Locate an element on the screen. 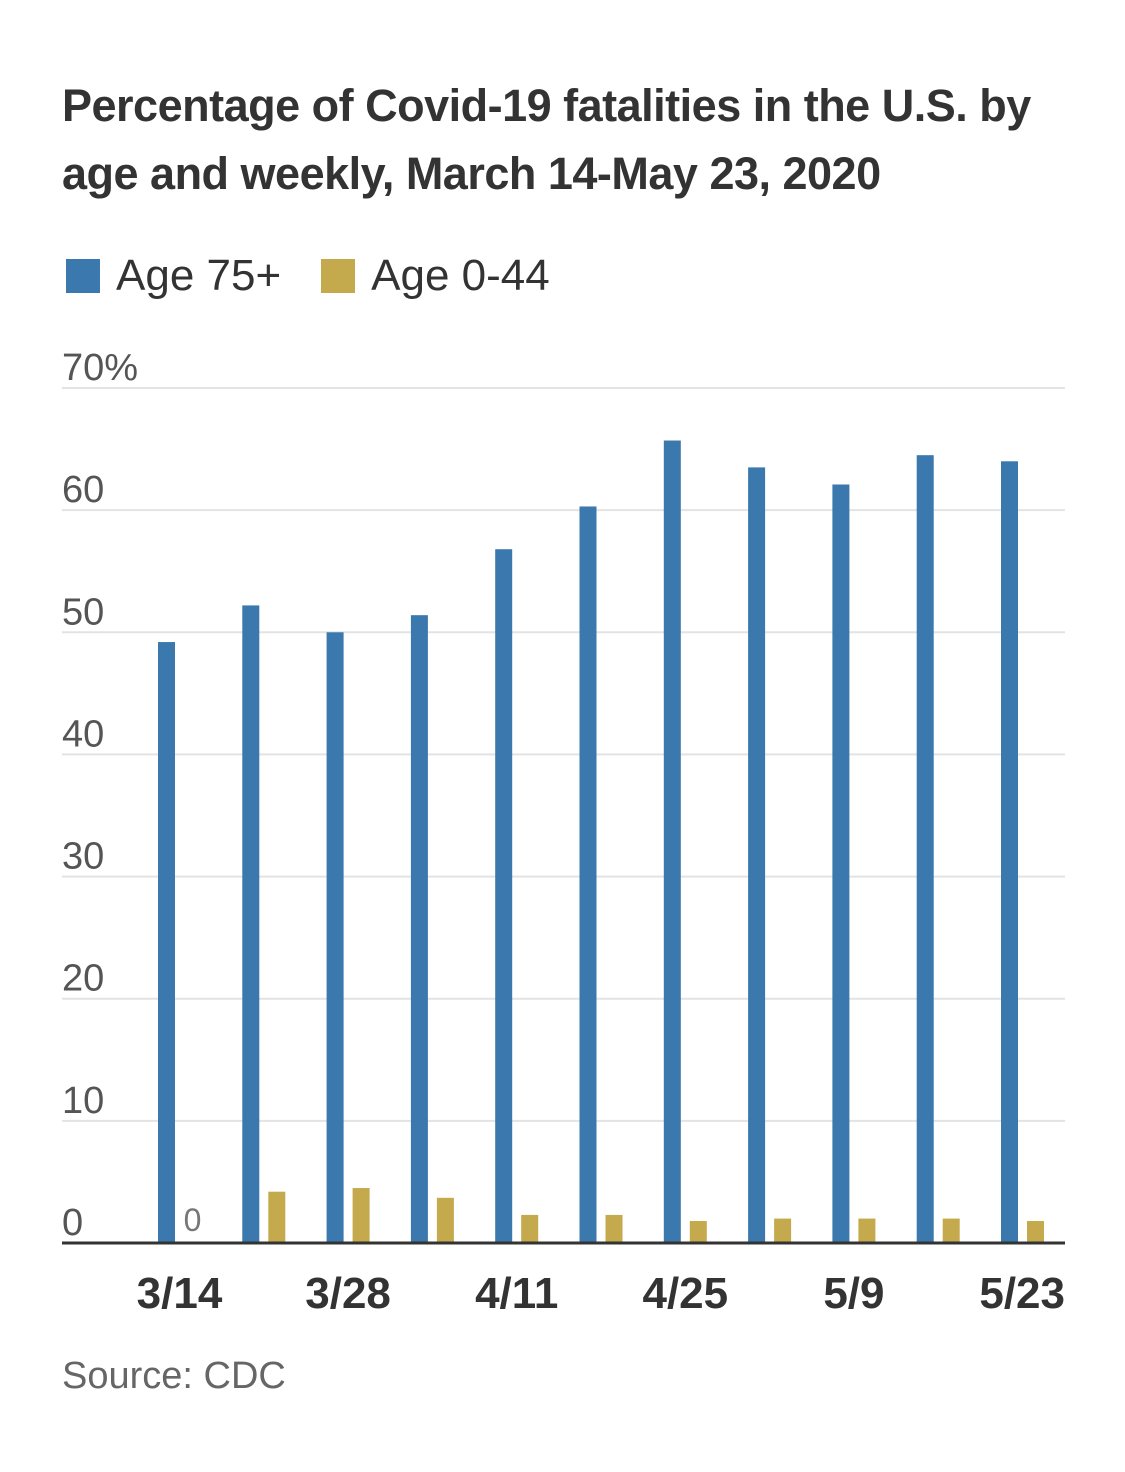  x-tick-label-3-14: 3/14 is located at coordinates (180, 1293).